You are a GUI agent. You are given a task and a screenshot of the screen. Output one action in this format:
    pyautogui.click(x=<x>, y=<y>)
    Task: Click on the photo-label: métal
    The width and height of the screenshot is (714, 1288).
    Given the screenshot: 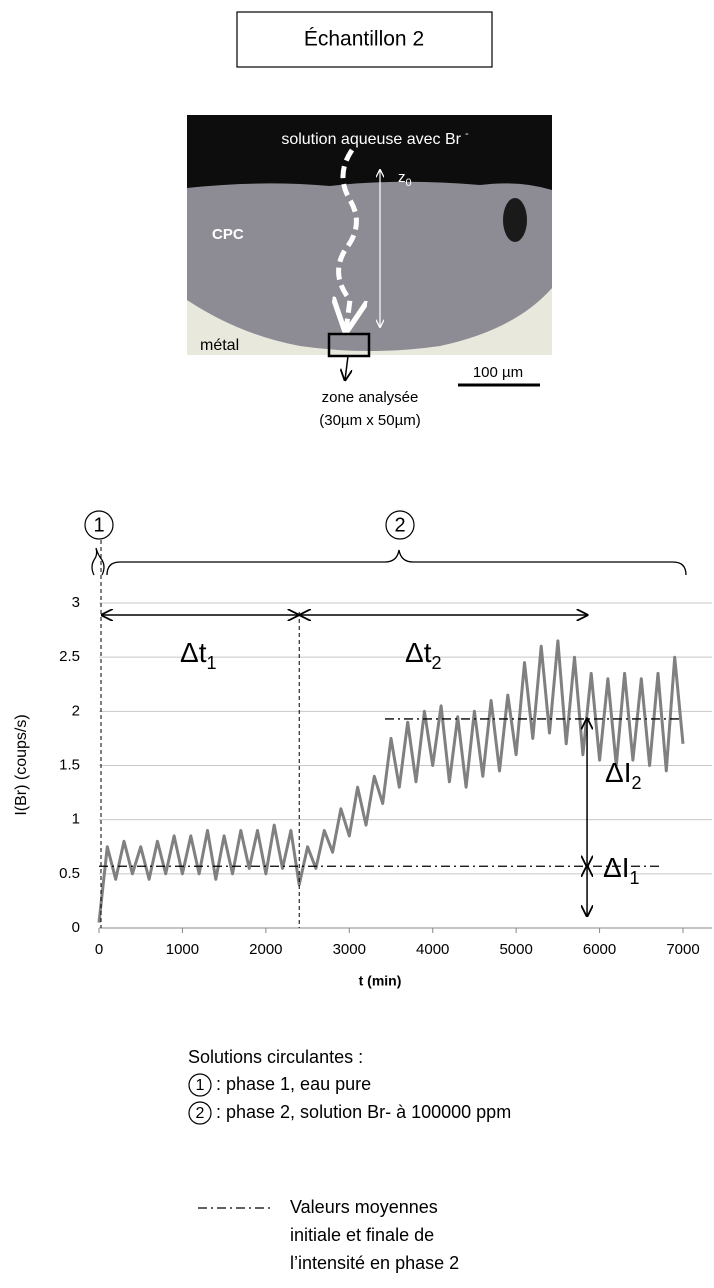 What is the action you would take?
    pyautogui.click(x=219, y=345)
    